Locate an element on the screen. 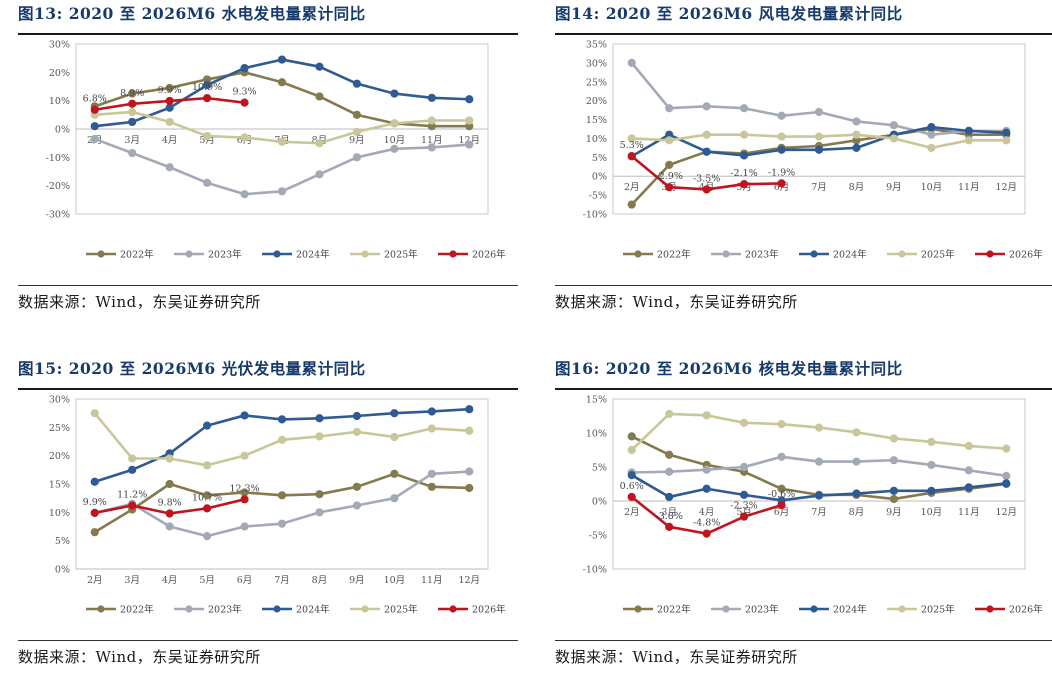  data-label: -2.9% is located at coordinates (669, 176).